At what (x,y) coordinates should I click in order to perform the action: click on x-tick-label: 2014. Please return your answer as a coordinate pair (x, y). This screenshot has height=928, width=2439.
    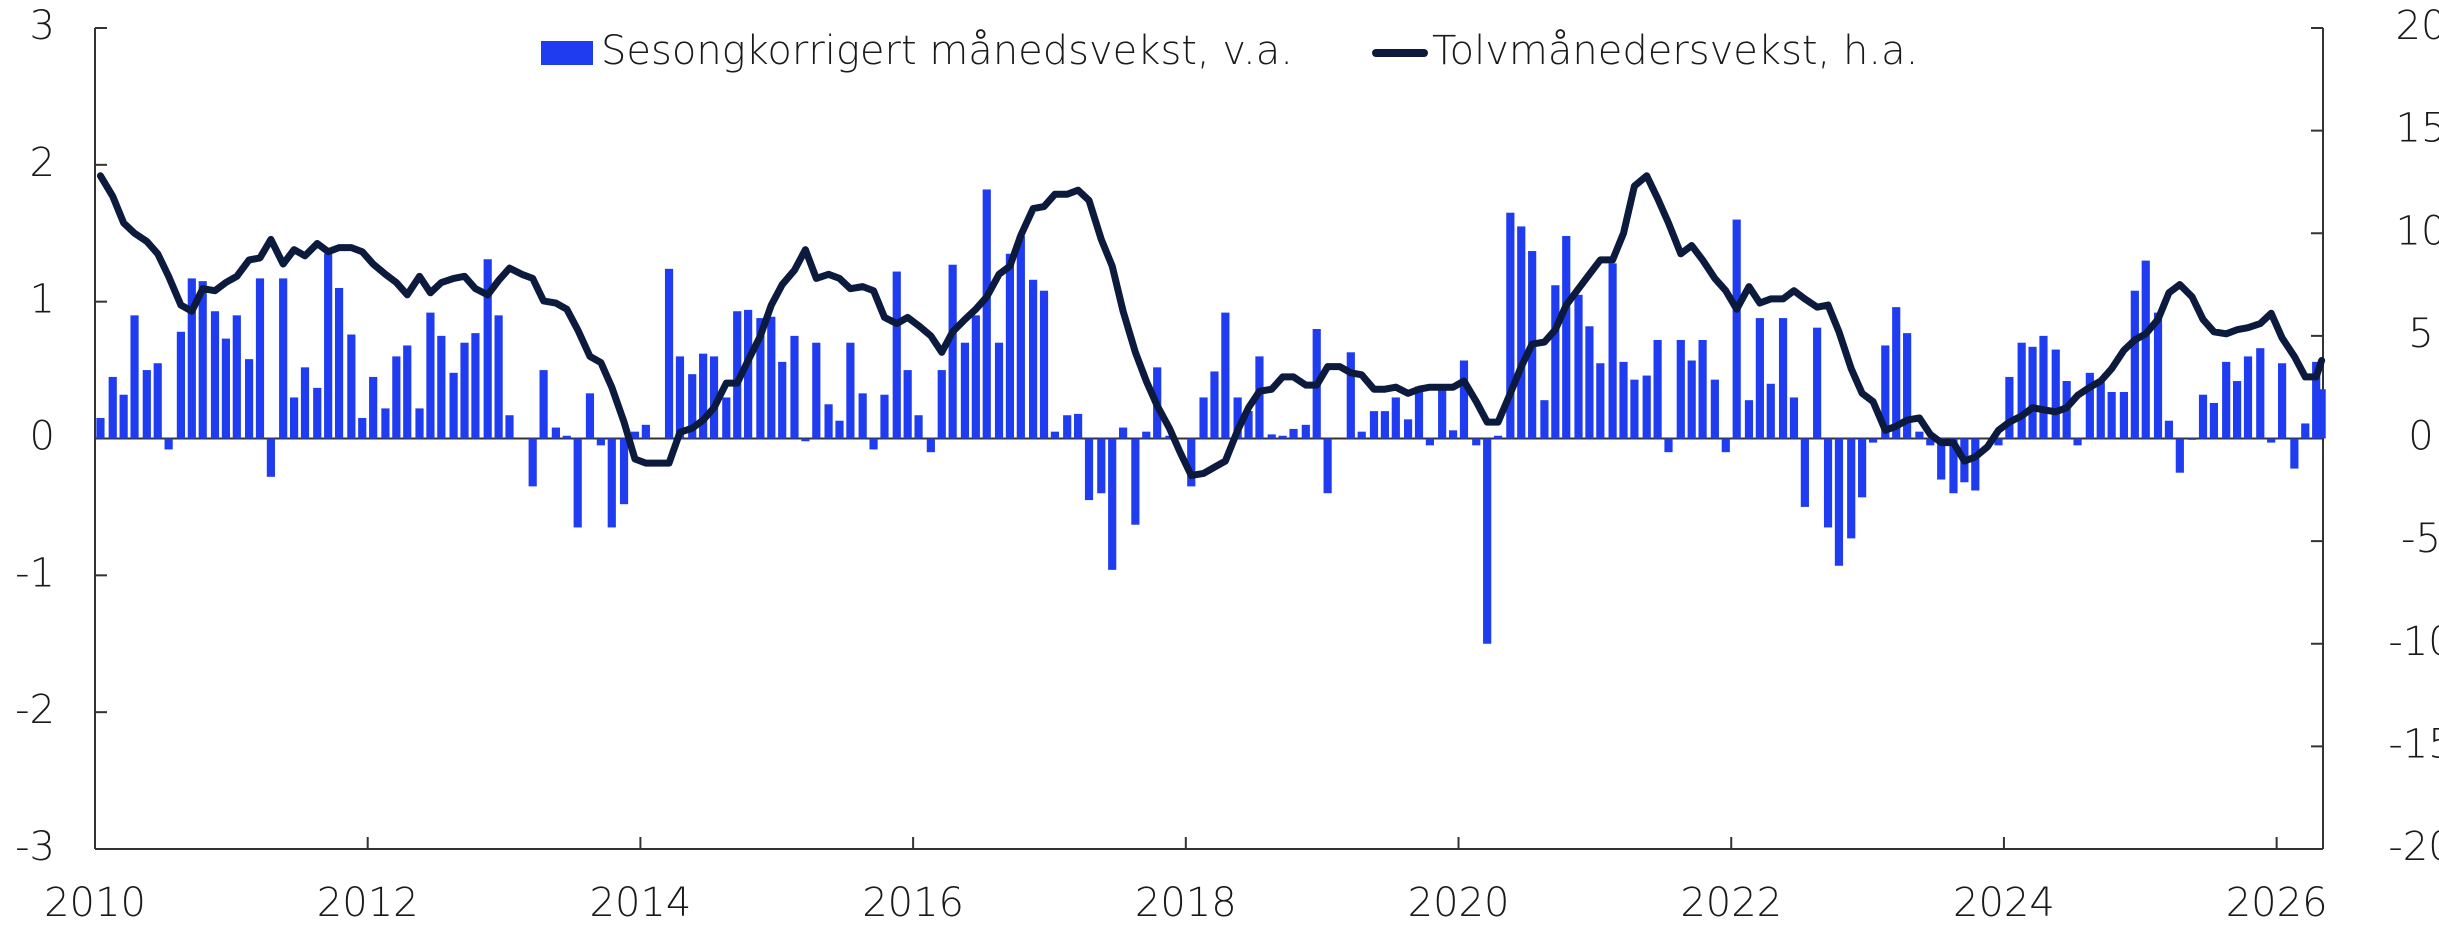
    Looking at the image, I should click on (641, 903).